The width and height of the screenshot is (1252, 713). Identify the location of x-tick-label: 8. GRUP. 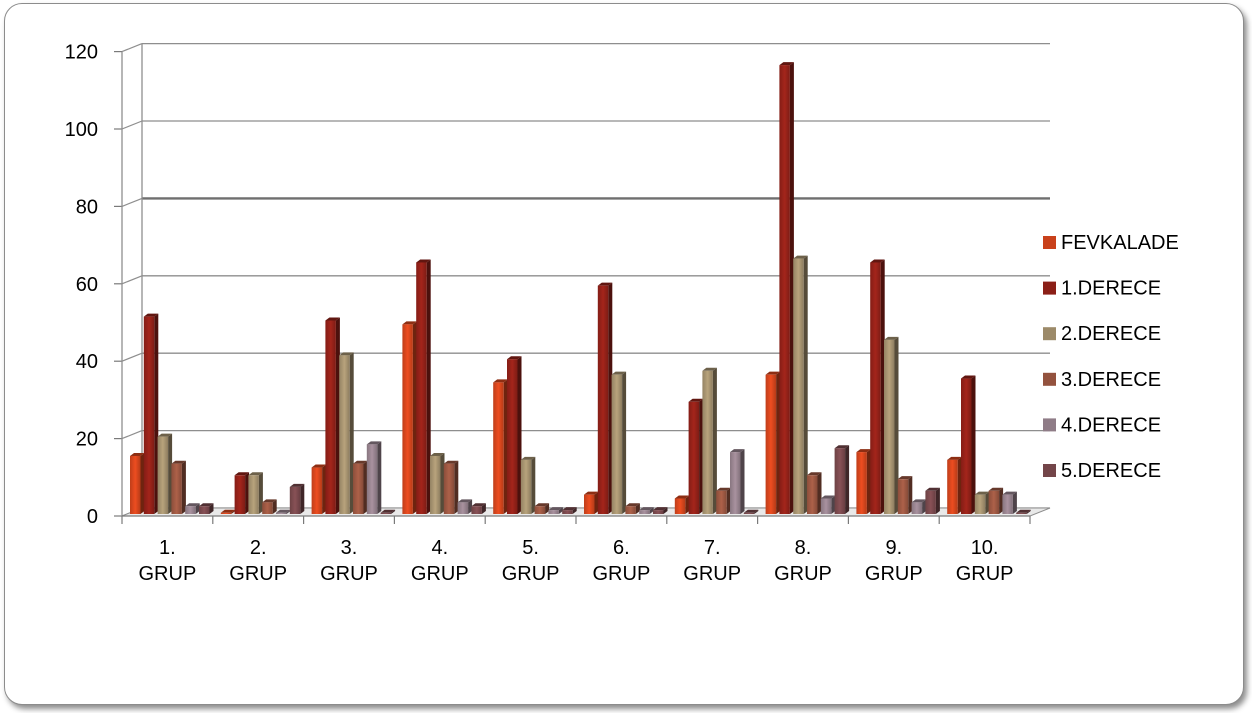
(803, 561).